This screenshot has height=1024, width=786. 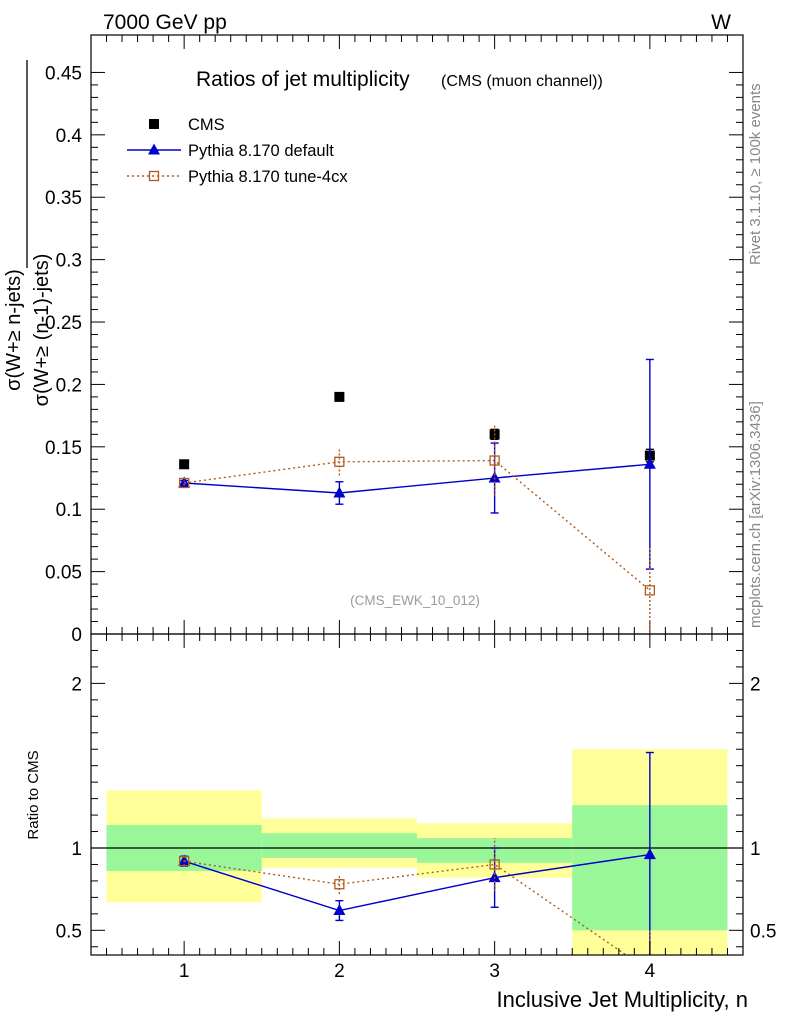 I want to click on legend-label: CMS, so click(x=206, y=125).